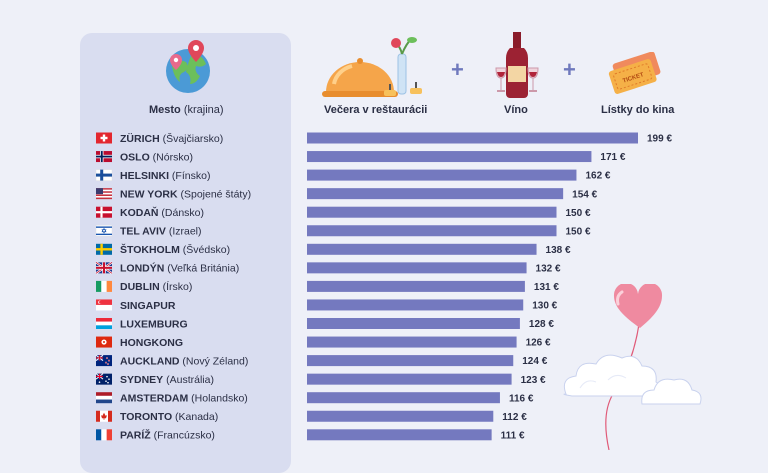 The height and width of the screenshot is (473, 768). I want to click on tickets-header: Lístky do kina, so click(638, 110).